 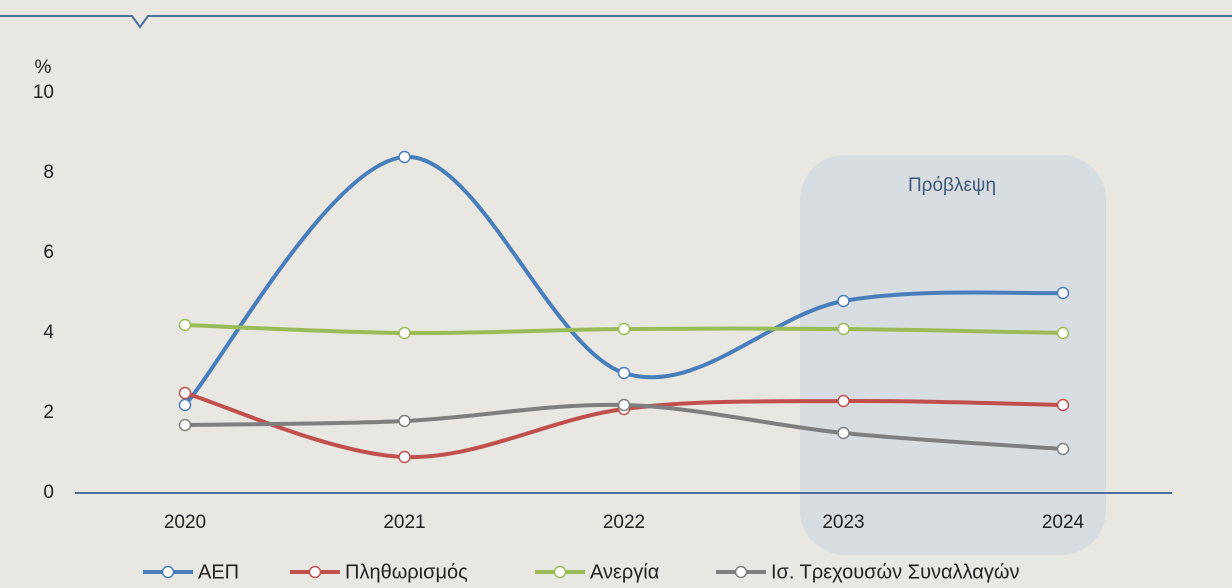 What do you see at coordinates (952, 185) in the screenshot?
I see `forecast-label: Πρόβλεψη` at bounding box center [952, 185].